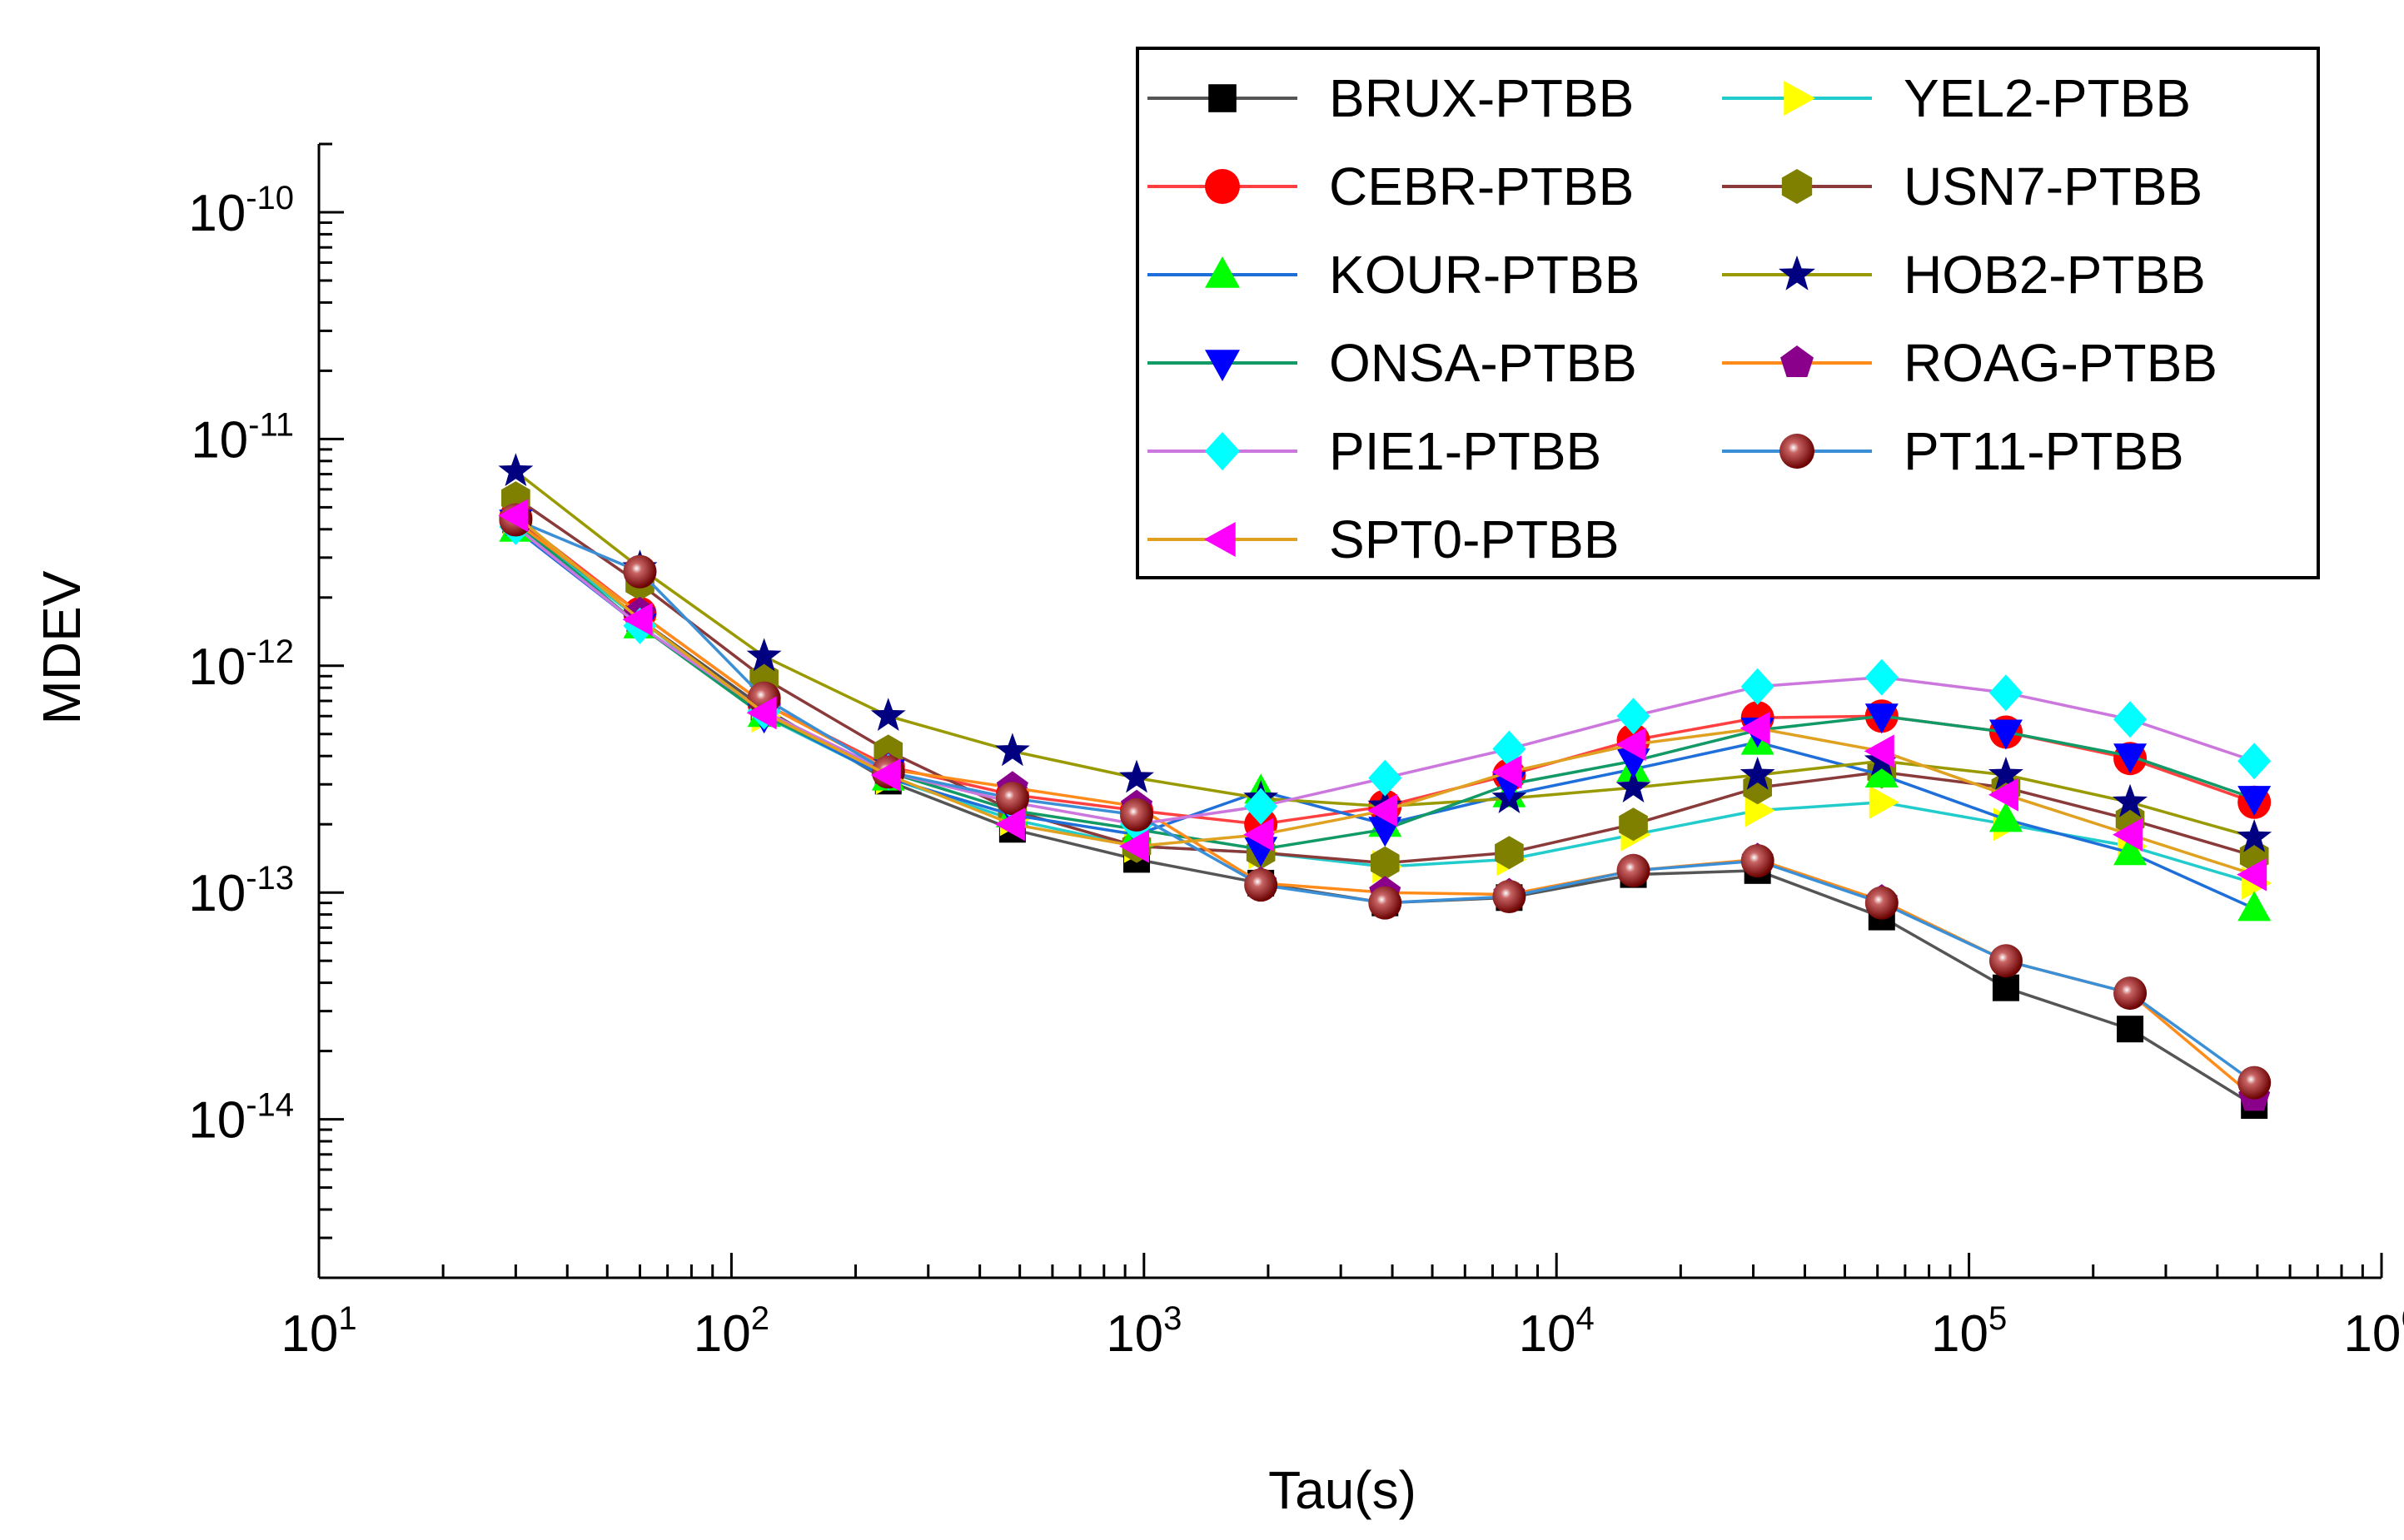 This screenshot has height=1540, width=2404. I want to click on x-axis-label: Tau(s), so click(1342, 1490).